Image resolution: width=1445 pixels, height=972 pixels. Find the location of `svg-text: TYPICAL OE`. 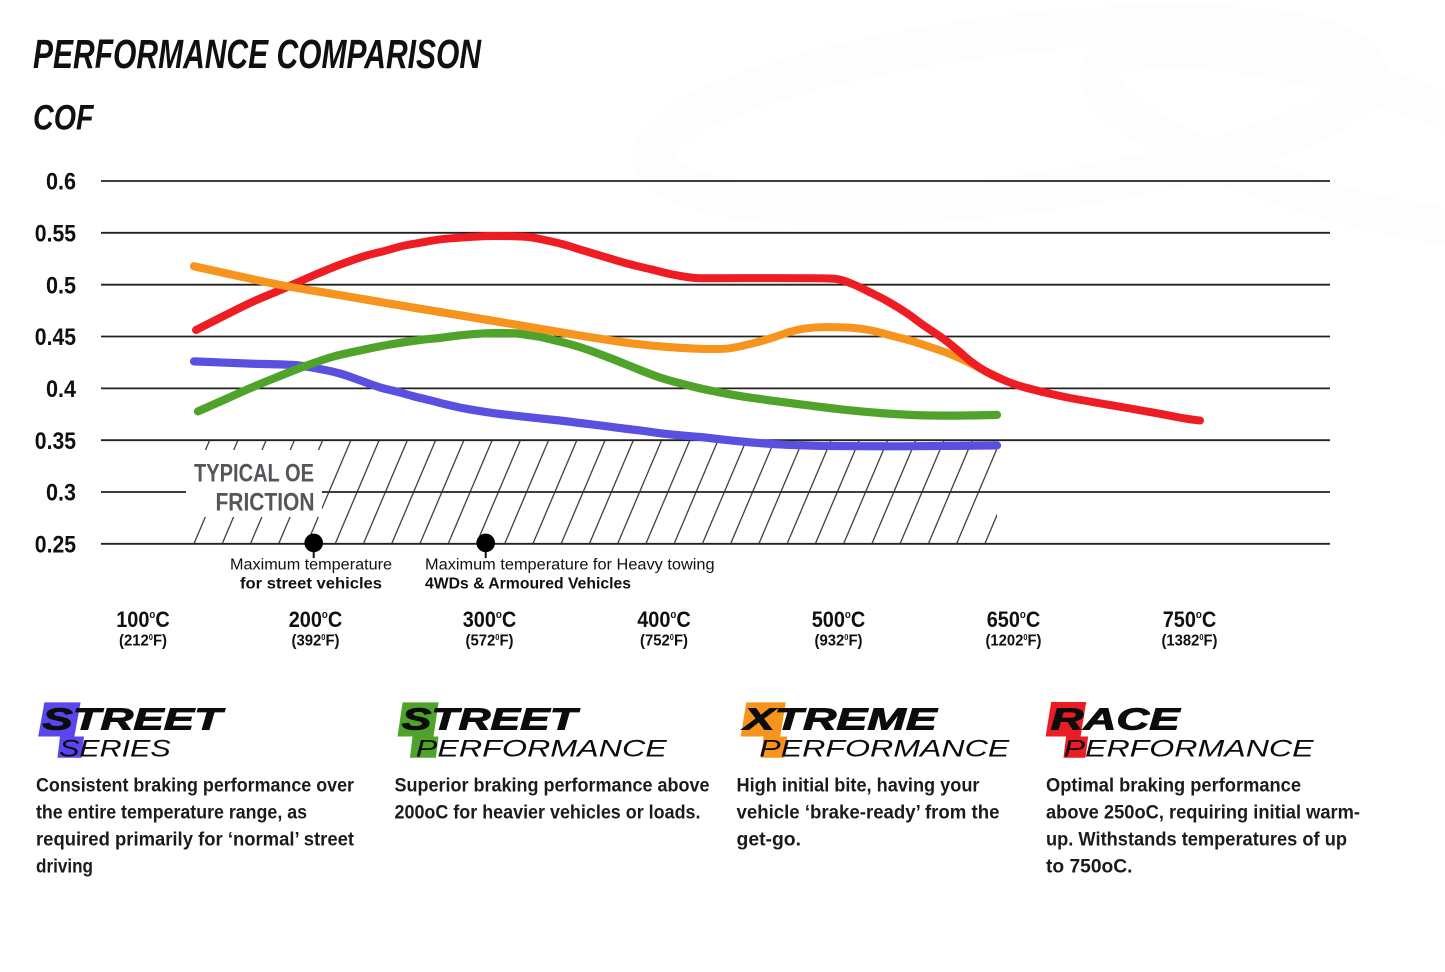

svg-text: TYPICAL OE is located at coordinates (254, 473).